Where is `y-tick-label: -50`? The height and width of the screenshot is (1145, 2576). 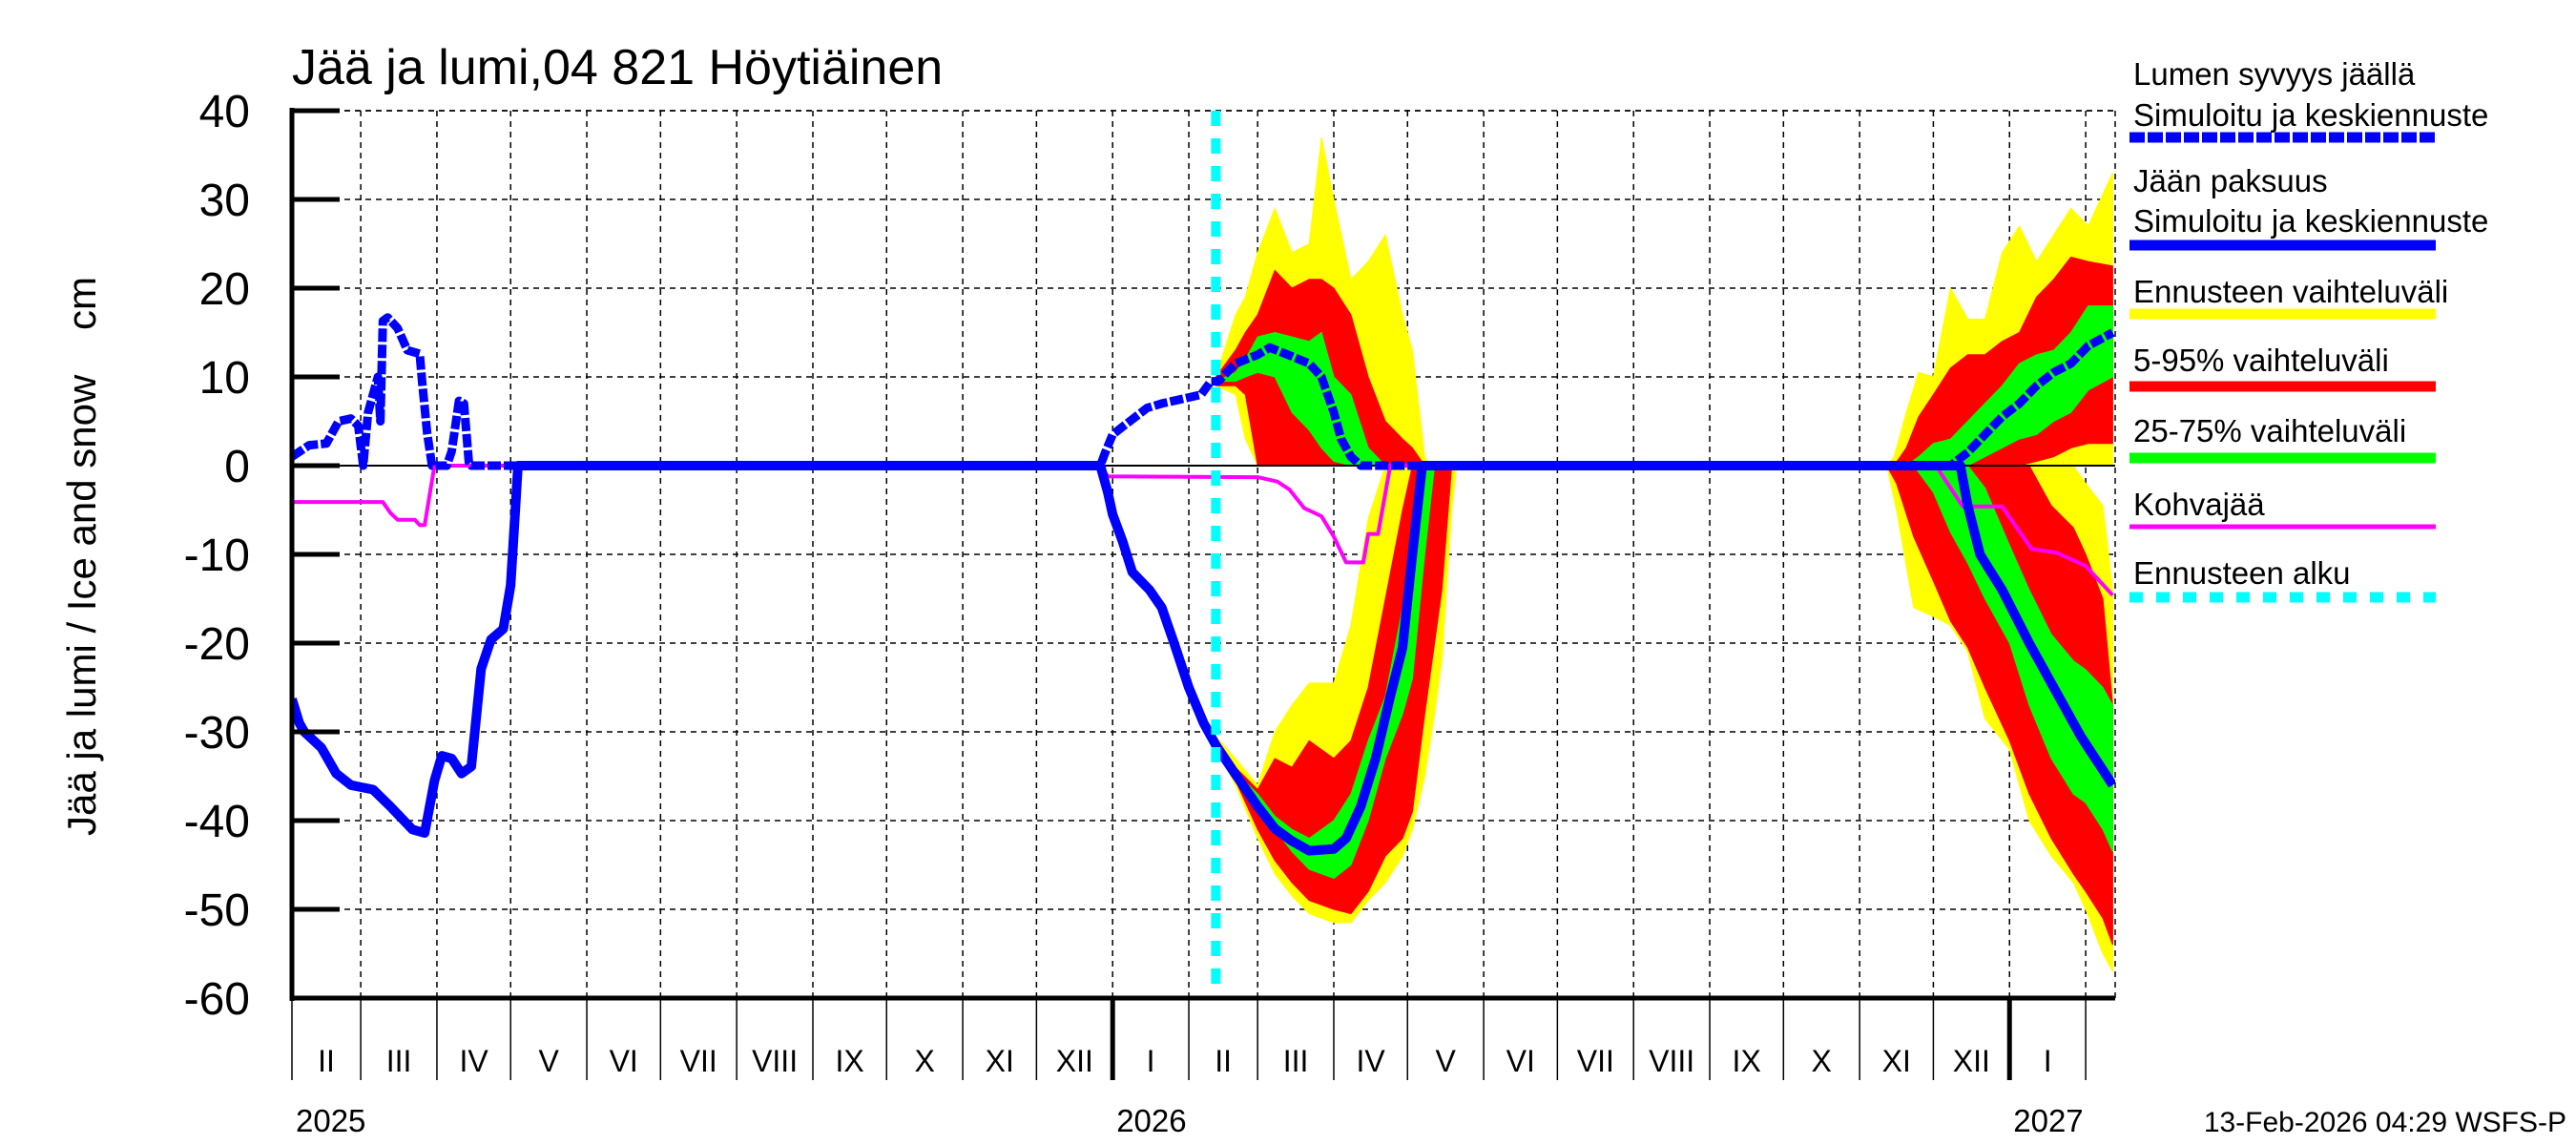 y-tick-label: -50 is located at coordinates (217, 910).